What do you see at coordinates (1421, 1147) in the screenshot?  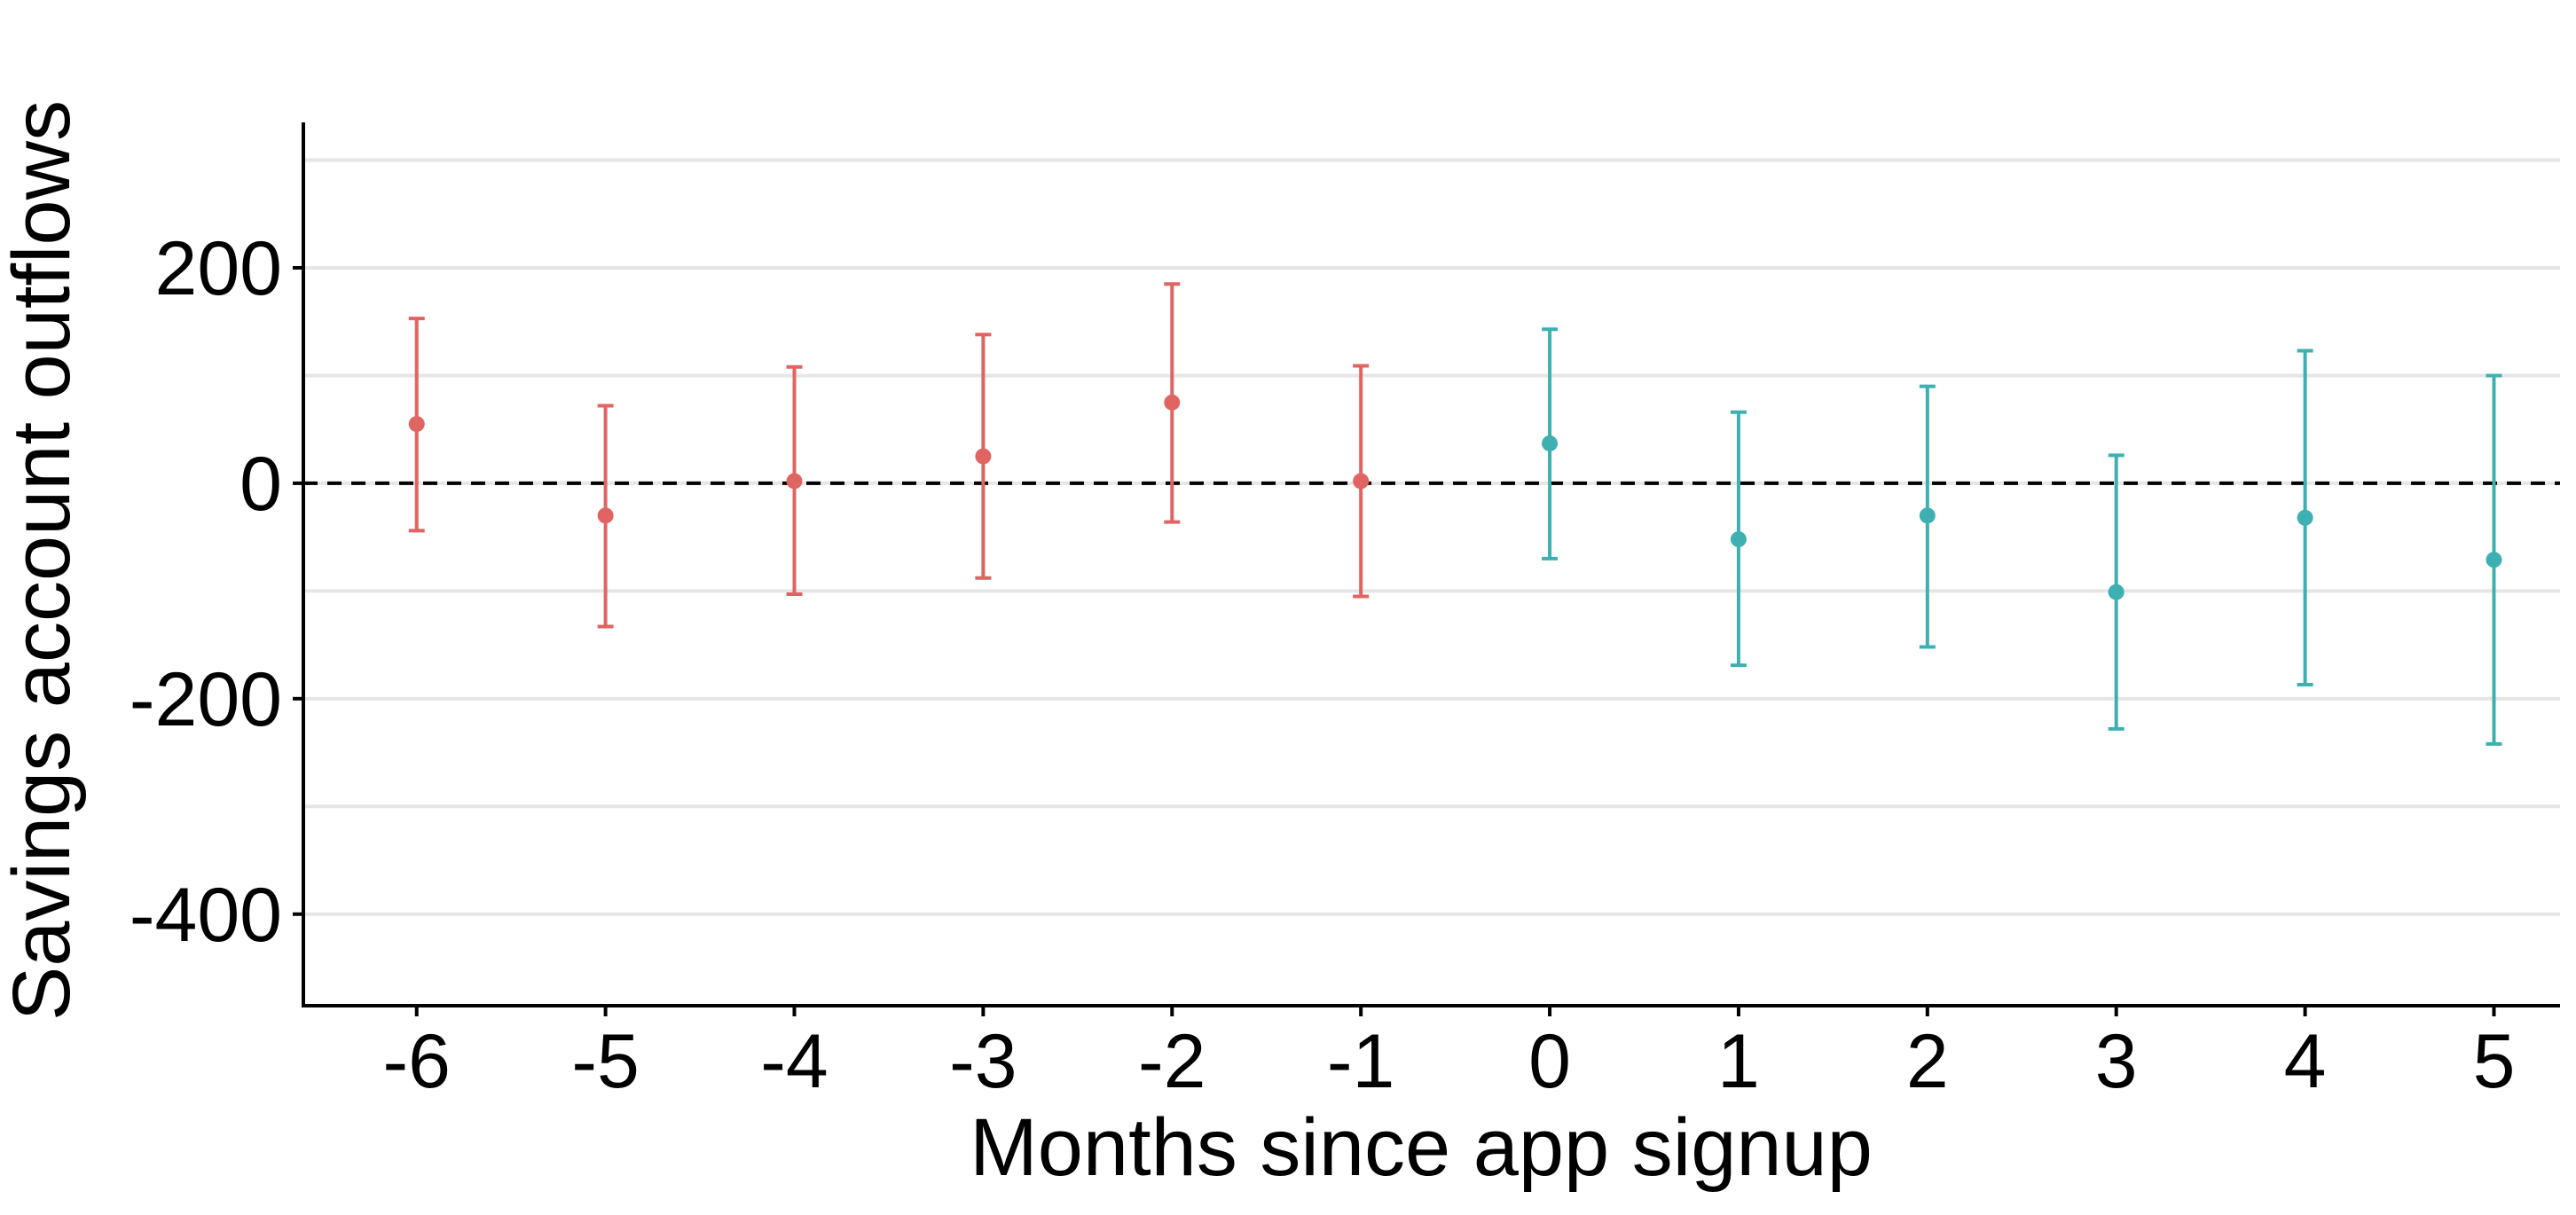 I see `x-axis-title: Months since app signup` at bounding box center [1421, 1147].